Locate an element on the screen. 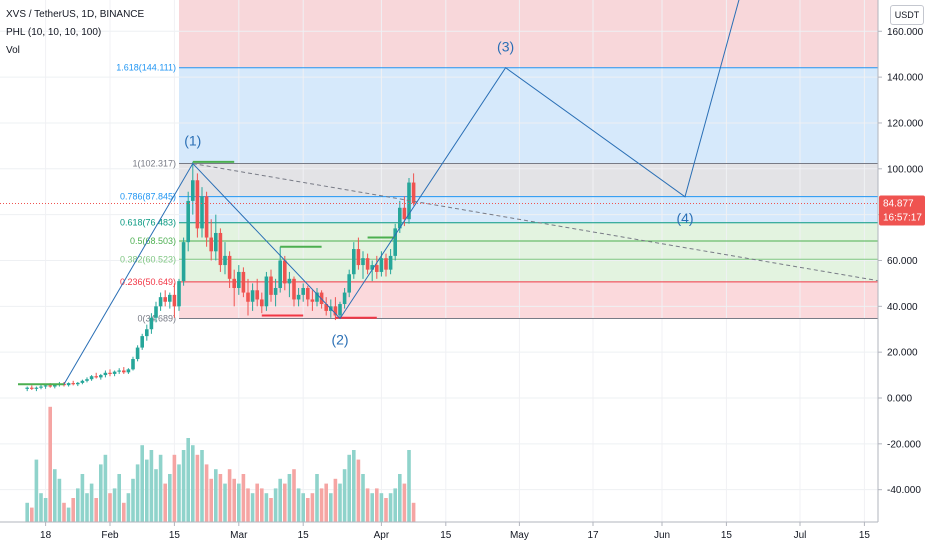 This screenshot has width=932, height=550. price-tick-label: 160.000 is located at coordinates (905, 32).